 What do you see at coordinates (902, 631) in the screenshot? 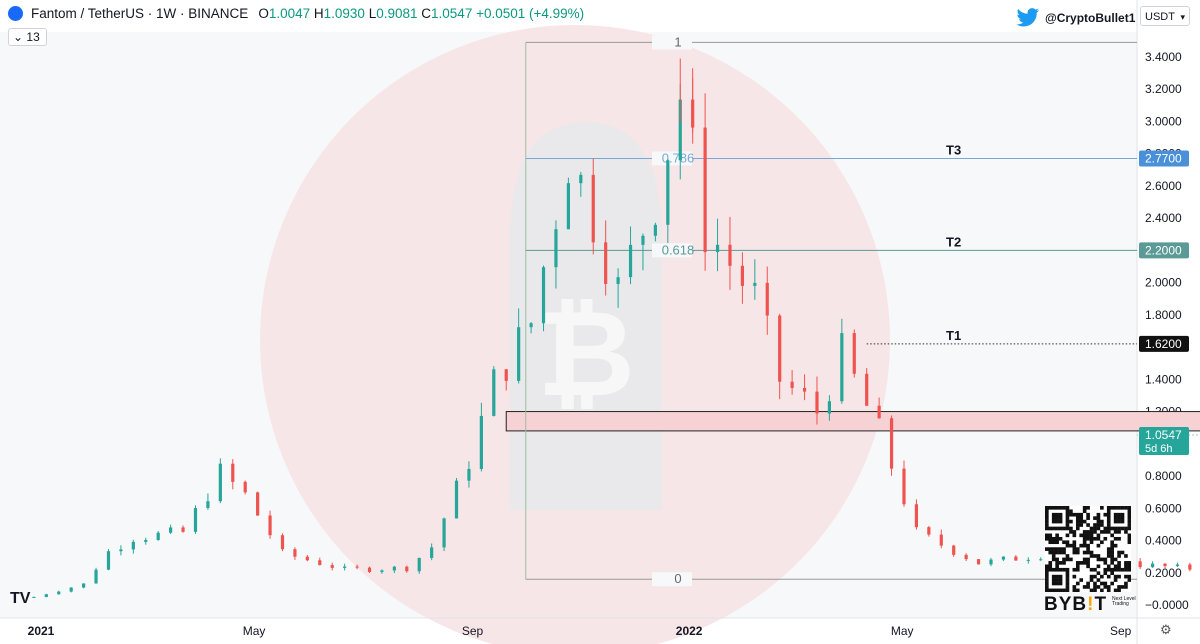
I see `x-tick-label: May` at bounding box center [902, 631].